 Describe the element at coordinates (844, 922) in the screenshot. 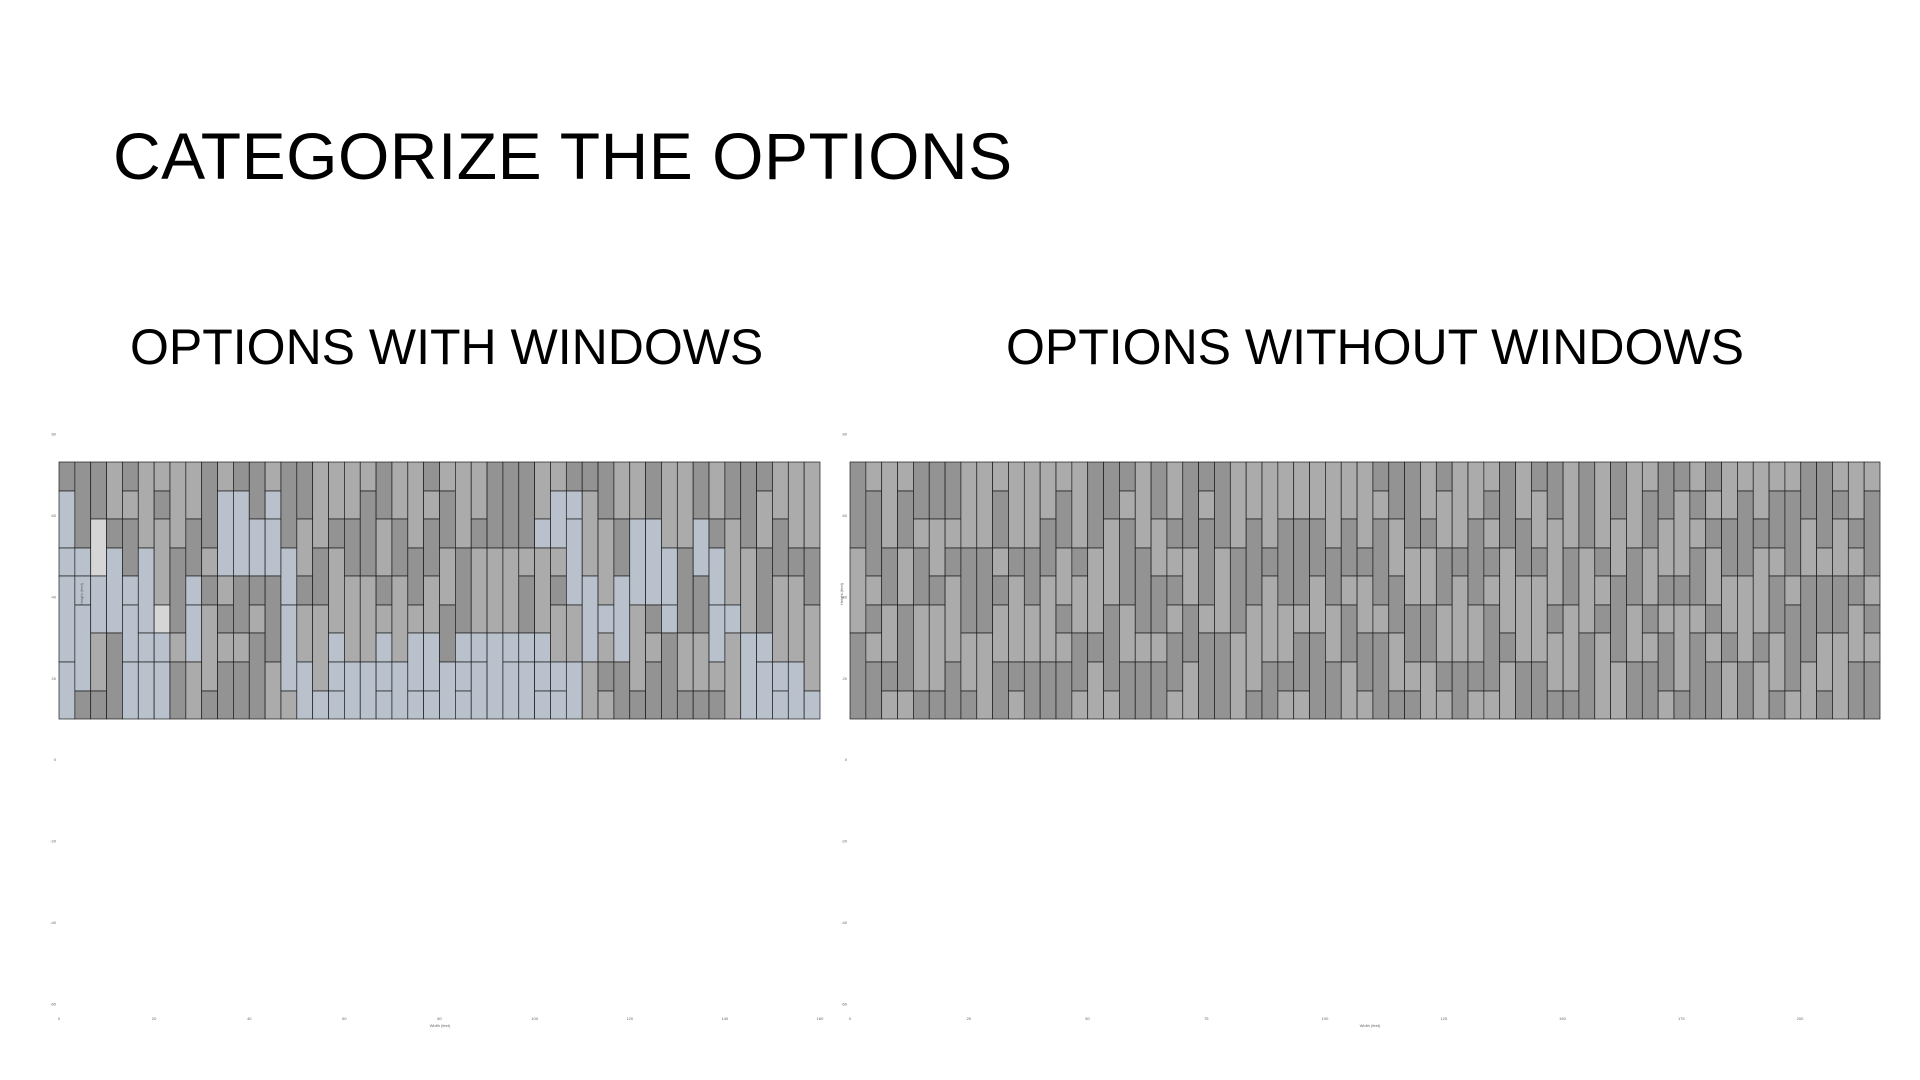

I see `y-tick-label: -40` at that location.